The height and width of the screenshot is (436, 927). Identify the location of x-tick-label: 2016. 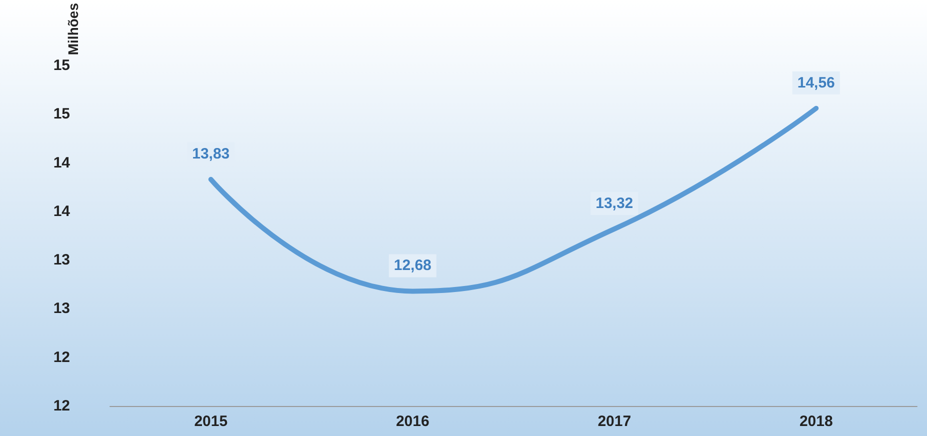
(413, 421).